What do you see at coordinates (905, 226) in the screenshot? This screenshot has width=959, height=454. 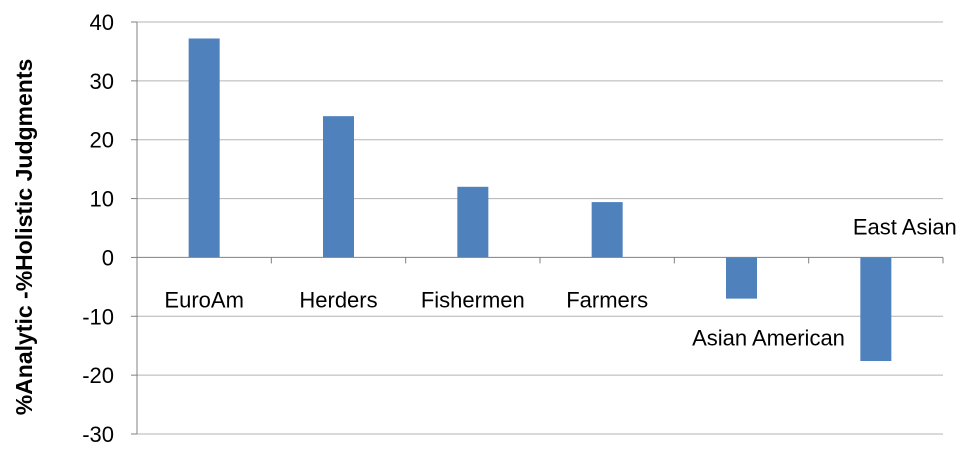 I see `category-label: East Asian` at bounding box center [905, 226].